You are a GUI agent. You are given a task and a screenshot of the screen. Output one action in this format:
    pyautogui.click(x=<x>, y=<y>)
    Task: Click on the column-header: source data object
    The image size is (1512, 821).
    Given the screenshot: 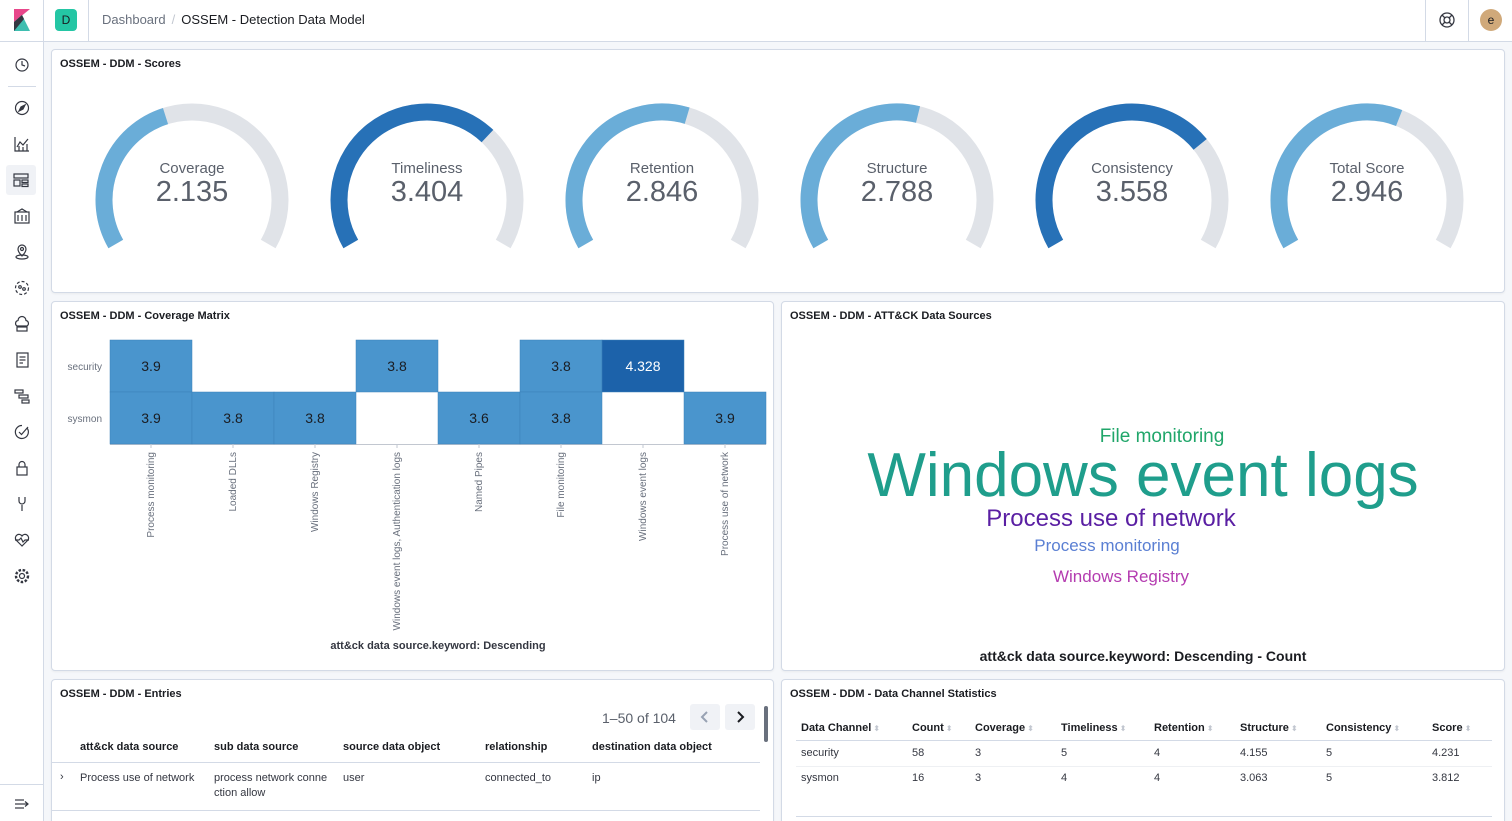 What is the action you would take?
    pyautogui.click(x=392, y=747)
    